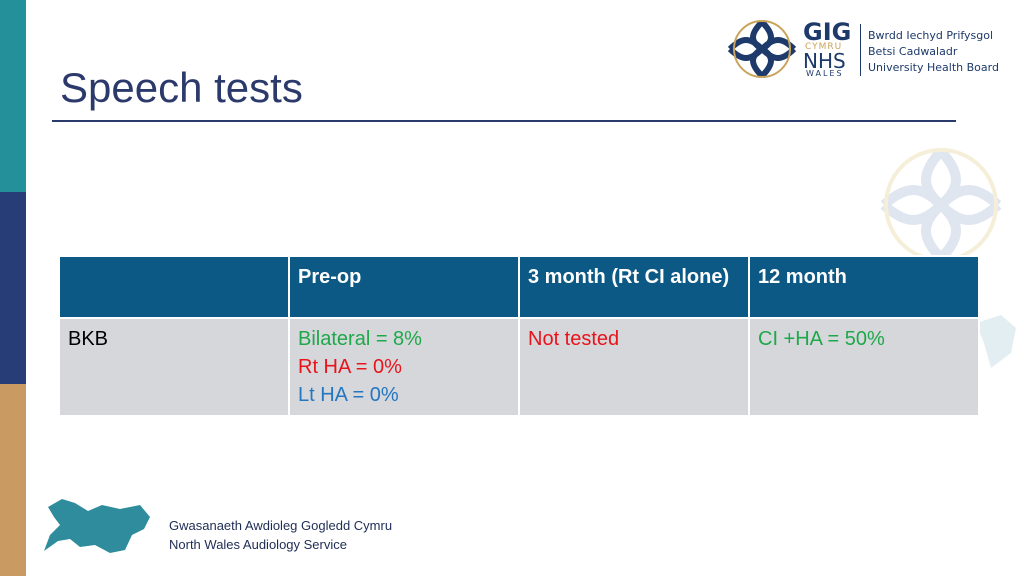 The height and width of the screenshot is (576, 1024). Describe the element at coordinates (174, 367) in the screenshot. I see `row-label: BKB` at that location.